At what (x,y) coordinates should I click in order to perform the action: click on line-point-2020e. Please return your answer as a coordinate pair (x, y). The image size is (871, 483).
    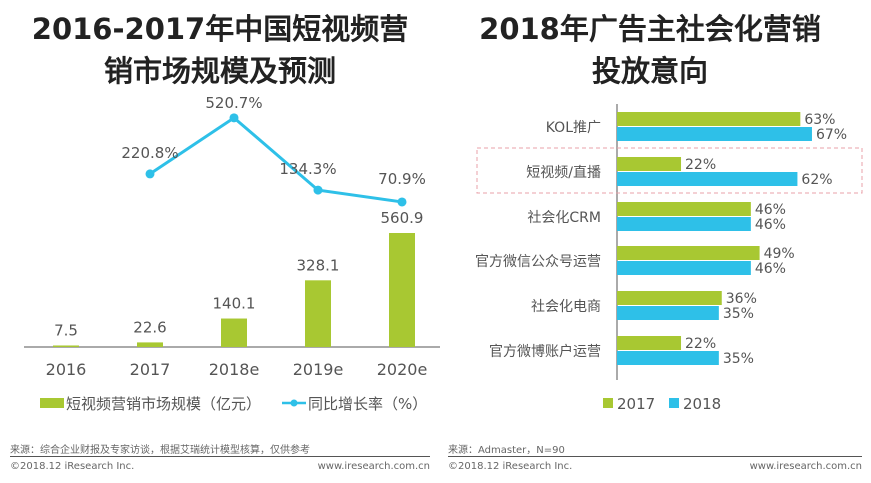
    Looking at the image, I should click on (402, 202).